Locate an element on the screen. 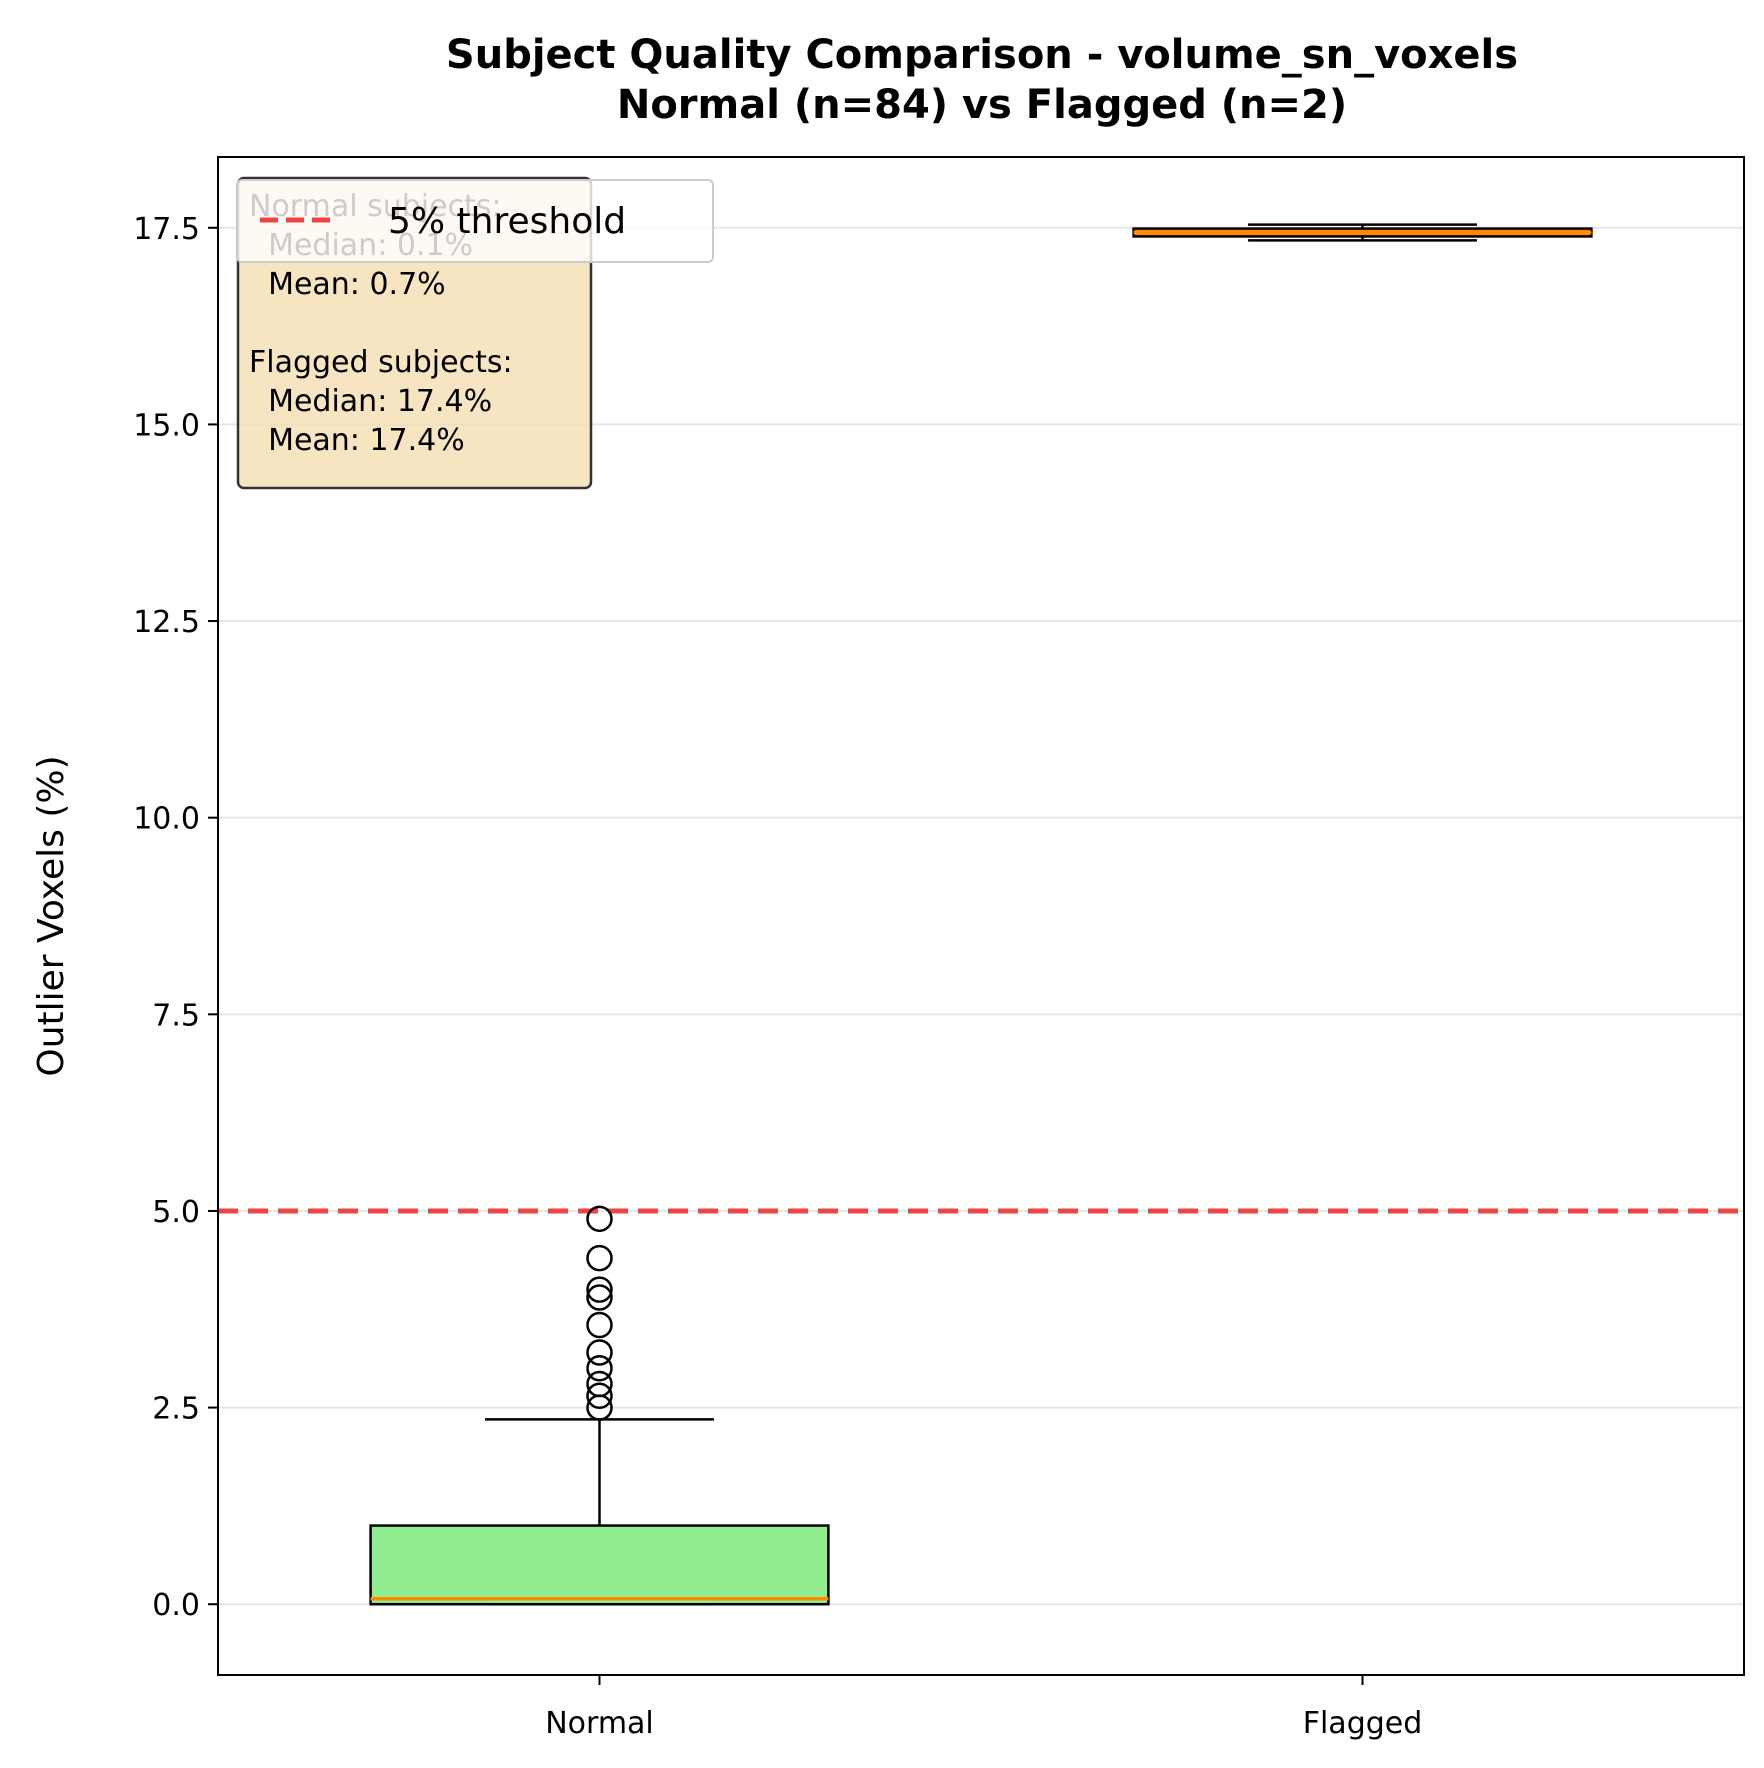 This screenshot has height=1768, width=1764. legend-threshold-label: 5% threshold is located at coordinates (507, 221).